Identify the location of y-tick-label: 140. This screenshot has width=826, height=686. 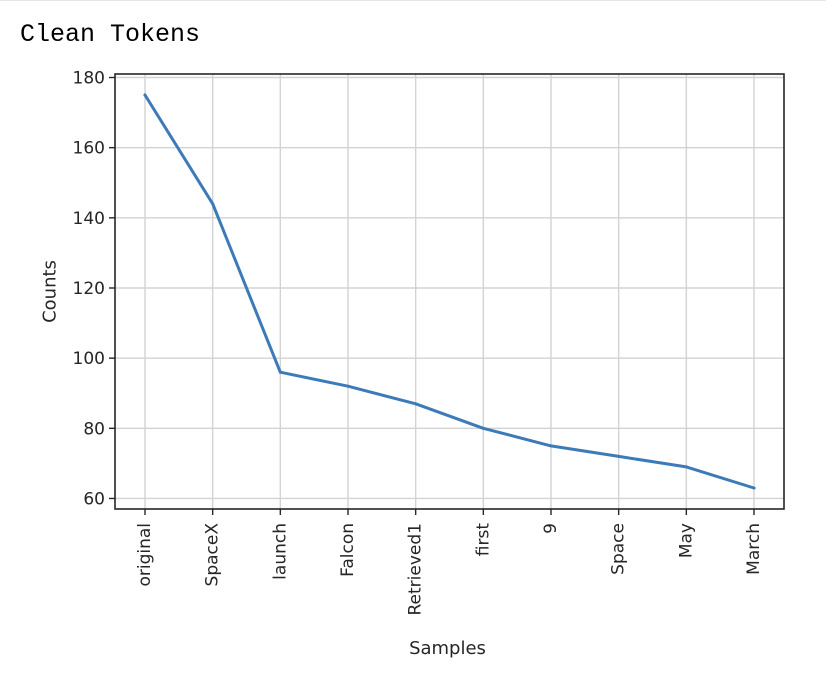
(89, 219).